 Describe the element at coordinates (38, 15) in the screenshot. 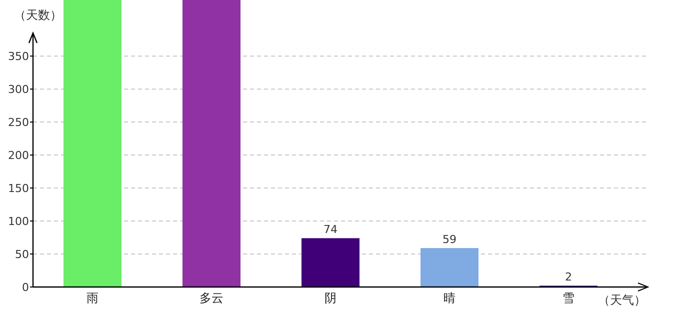

I see `y-axis-title: （天数）` at that location.